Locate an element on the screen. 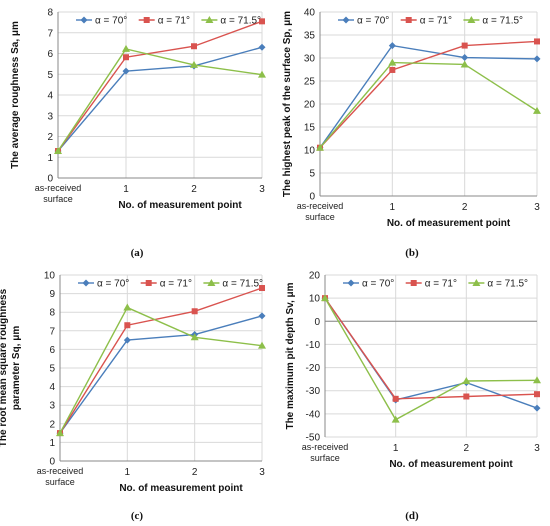 The height and width of the screenshot is (526, 550). y-tick-label: 8 is located at coordinates (50, 13).